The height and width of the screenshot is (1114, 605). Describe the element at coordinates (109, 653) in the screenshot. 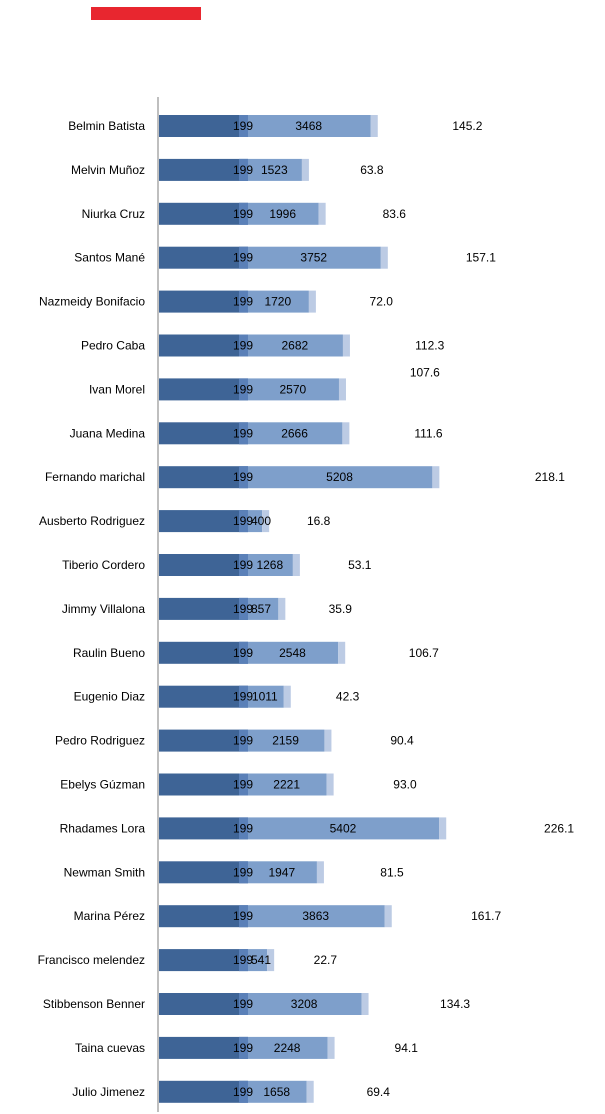

I see `category-label: Raulin Bueno` at that location.